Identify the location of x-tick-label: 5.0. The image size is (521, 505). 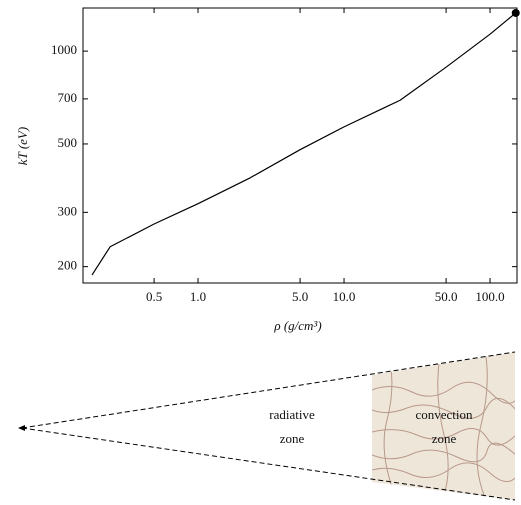
(300, 296).